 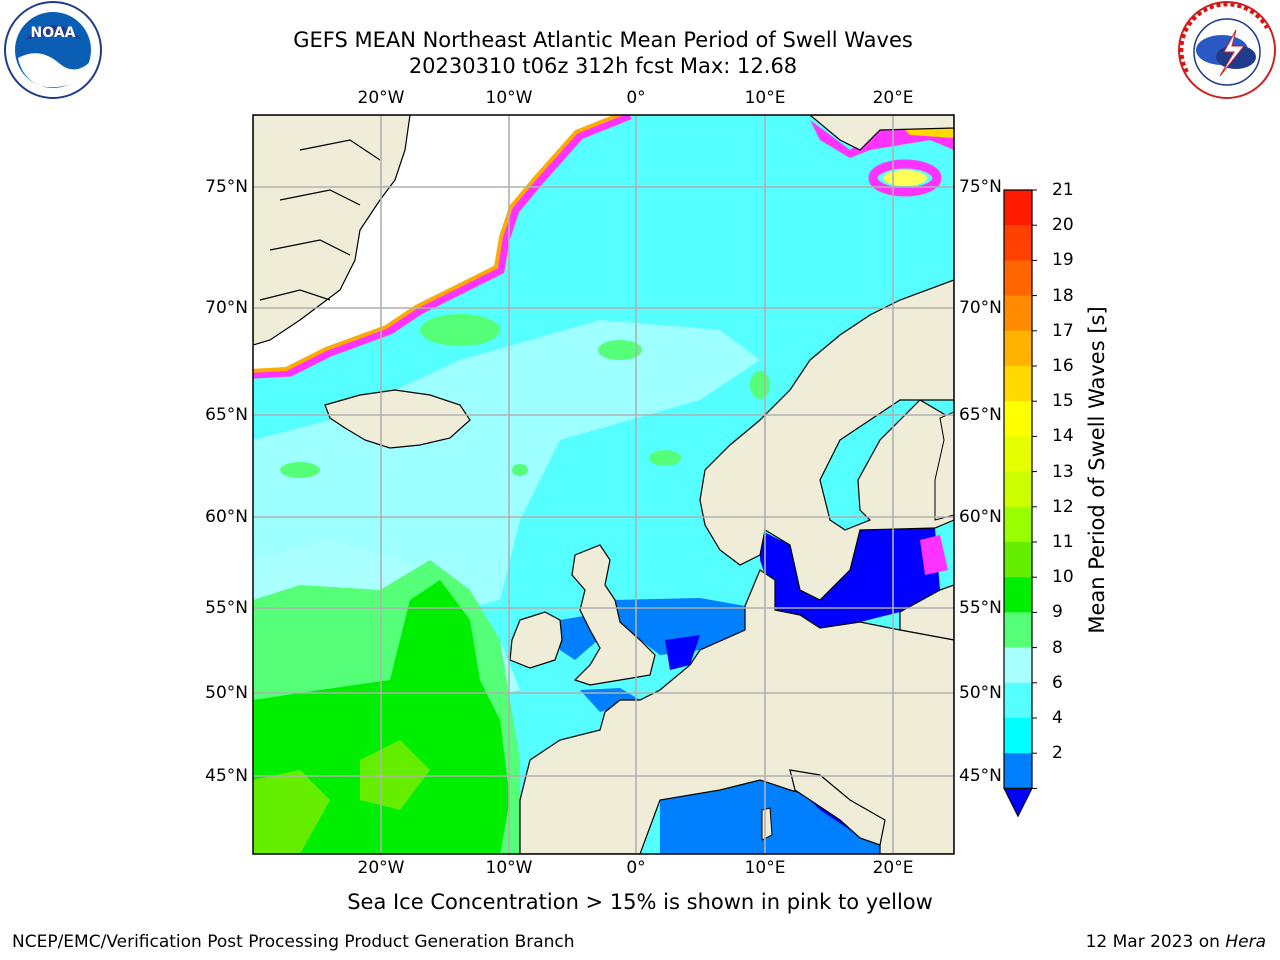 What do you see at coordinates (381, 98) in the screenshot?
I see `lon-label-top-20w: 20°W` at bounding box center [381, 98].